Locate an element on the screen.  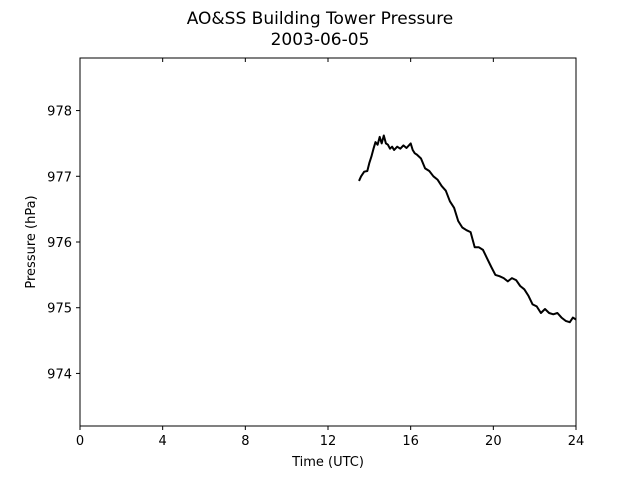
x-tick-label: 12 is located at coordinates (328, 441).